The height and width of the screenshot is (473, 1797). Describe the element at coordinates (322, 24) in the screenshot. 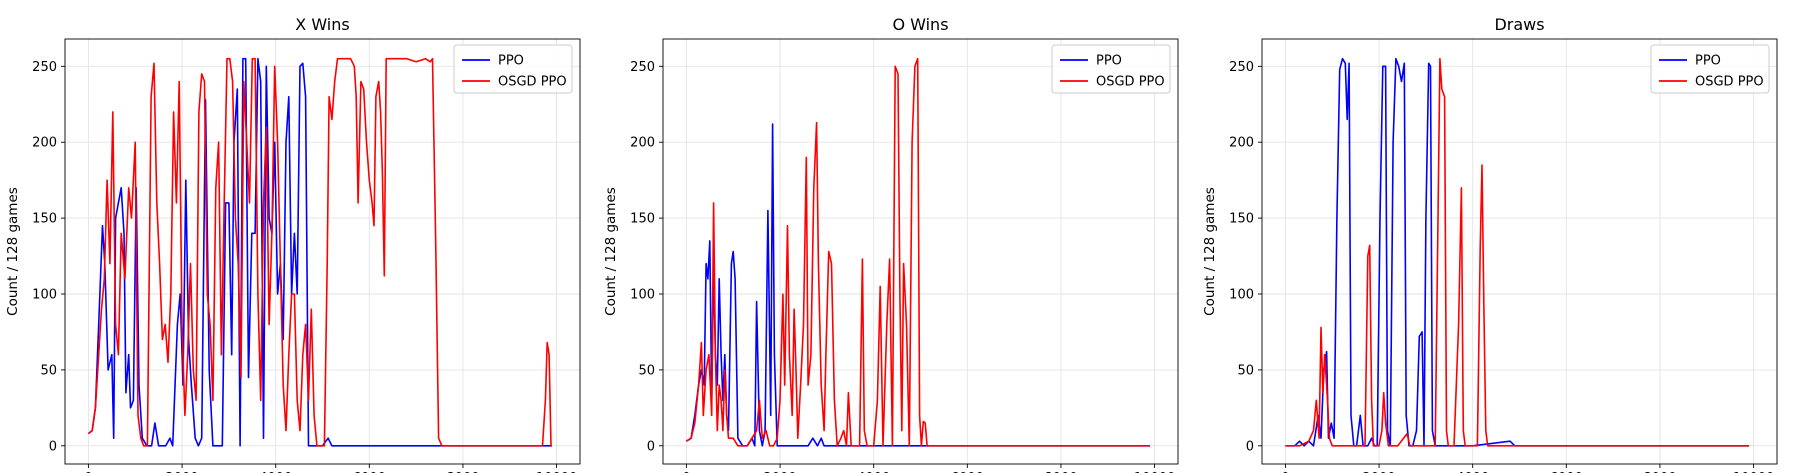

I see `chart-title: X Wins` at that location.